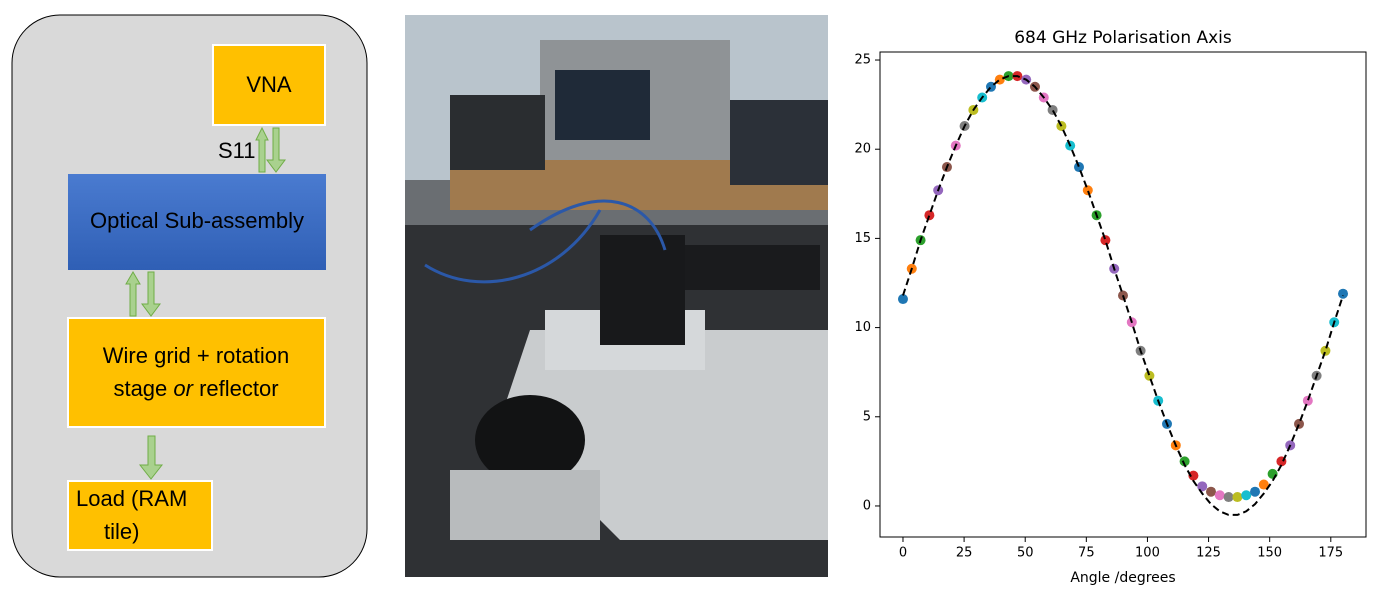  I want to click on node-label: Optical Sub-assembly, so click(197, 220).